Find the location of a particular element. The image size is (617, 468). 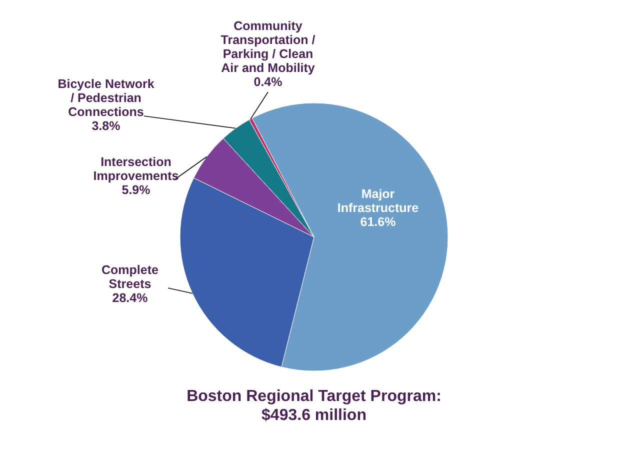

slice-label: Community Transportation / Parking / Clean Air and Mobility is located at coordinates (268, 47).